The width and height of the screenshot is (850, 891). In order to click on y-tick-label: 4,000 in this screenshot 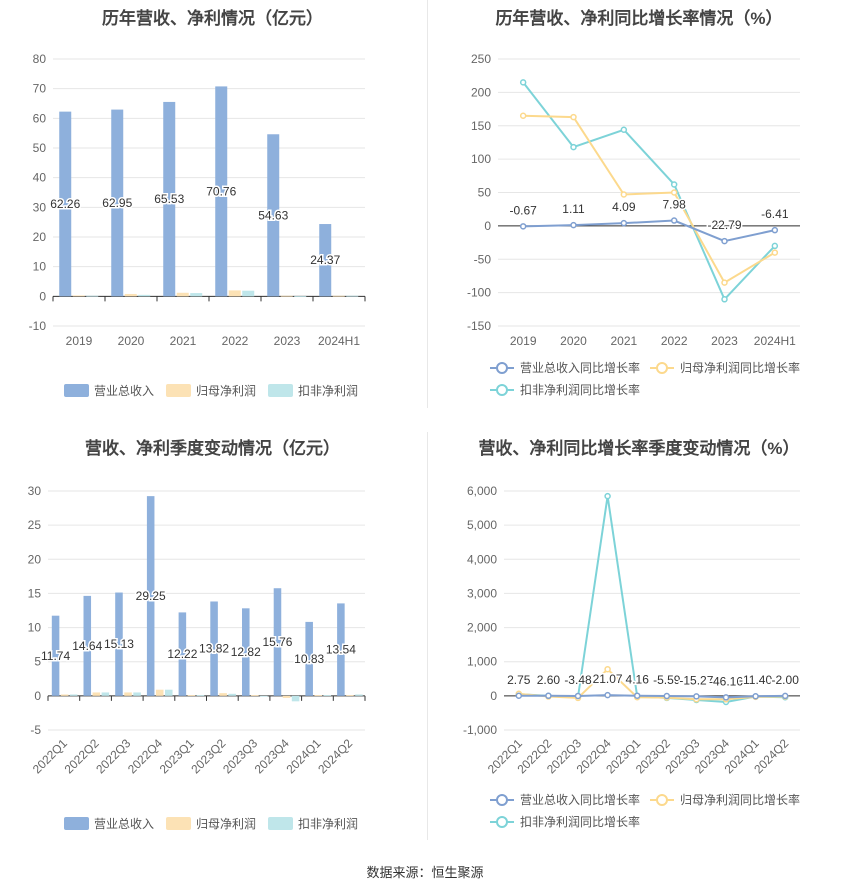, I will do `click(482, 559)`.